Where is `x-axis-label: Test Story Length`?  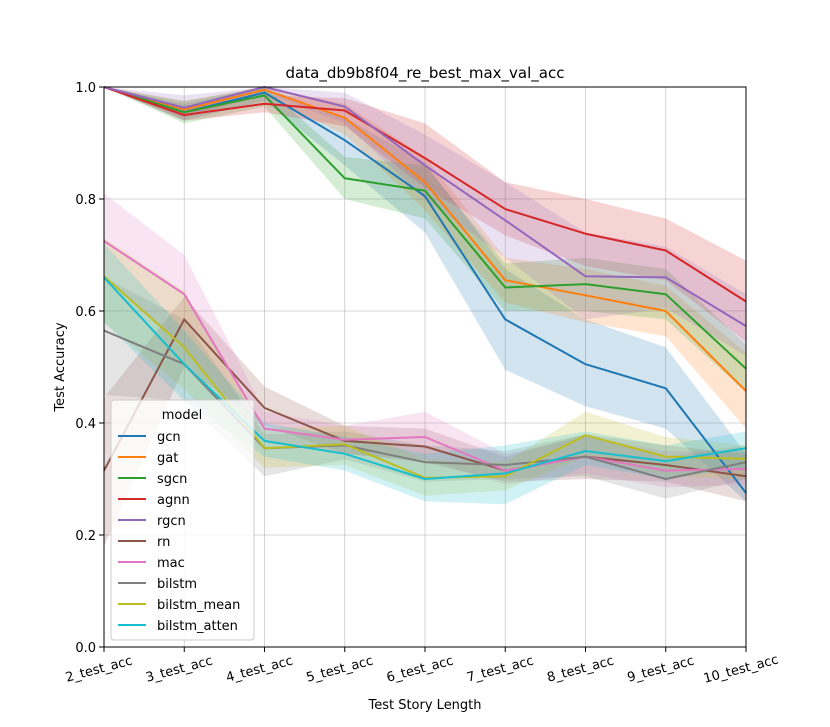
x-axis-label: Test Story Length is located at coordinates (424, 705).